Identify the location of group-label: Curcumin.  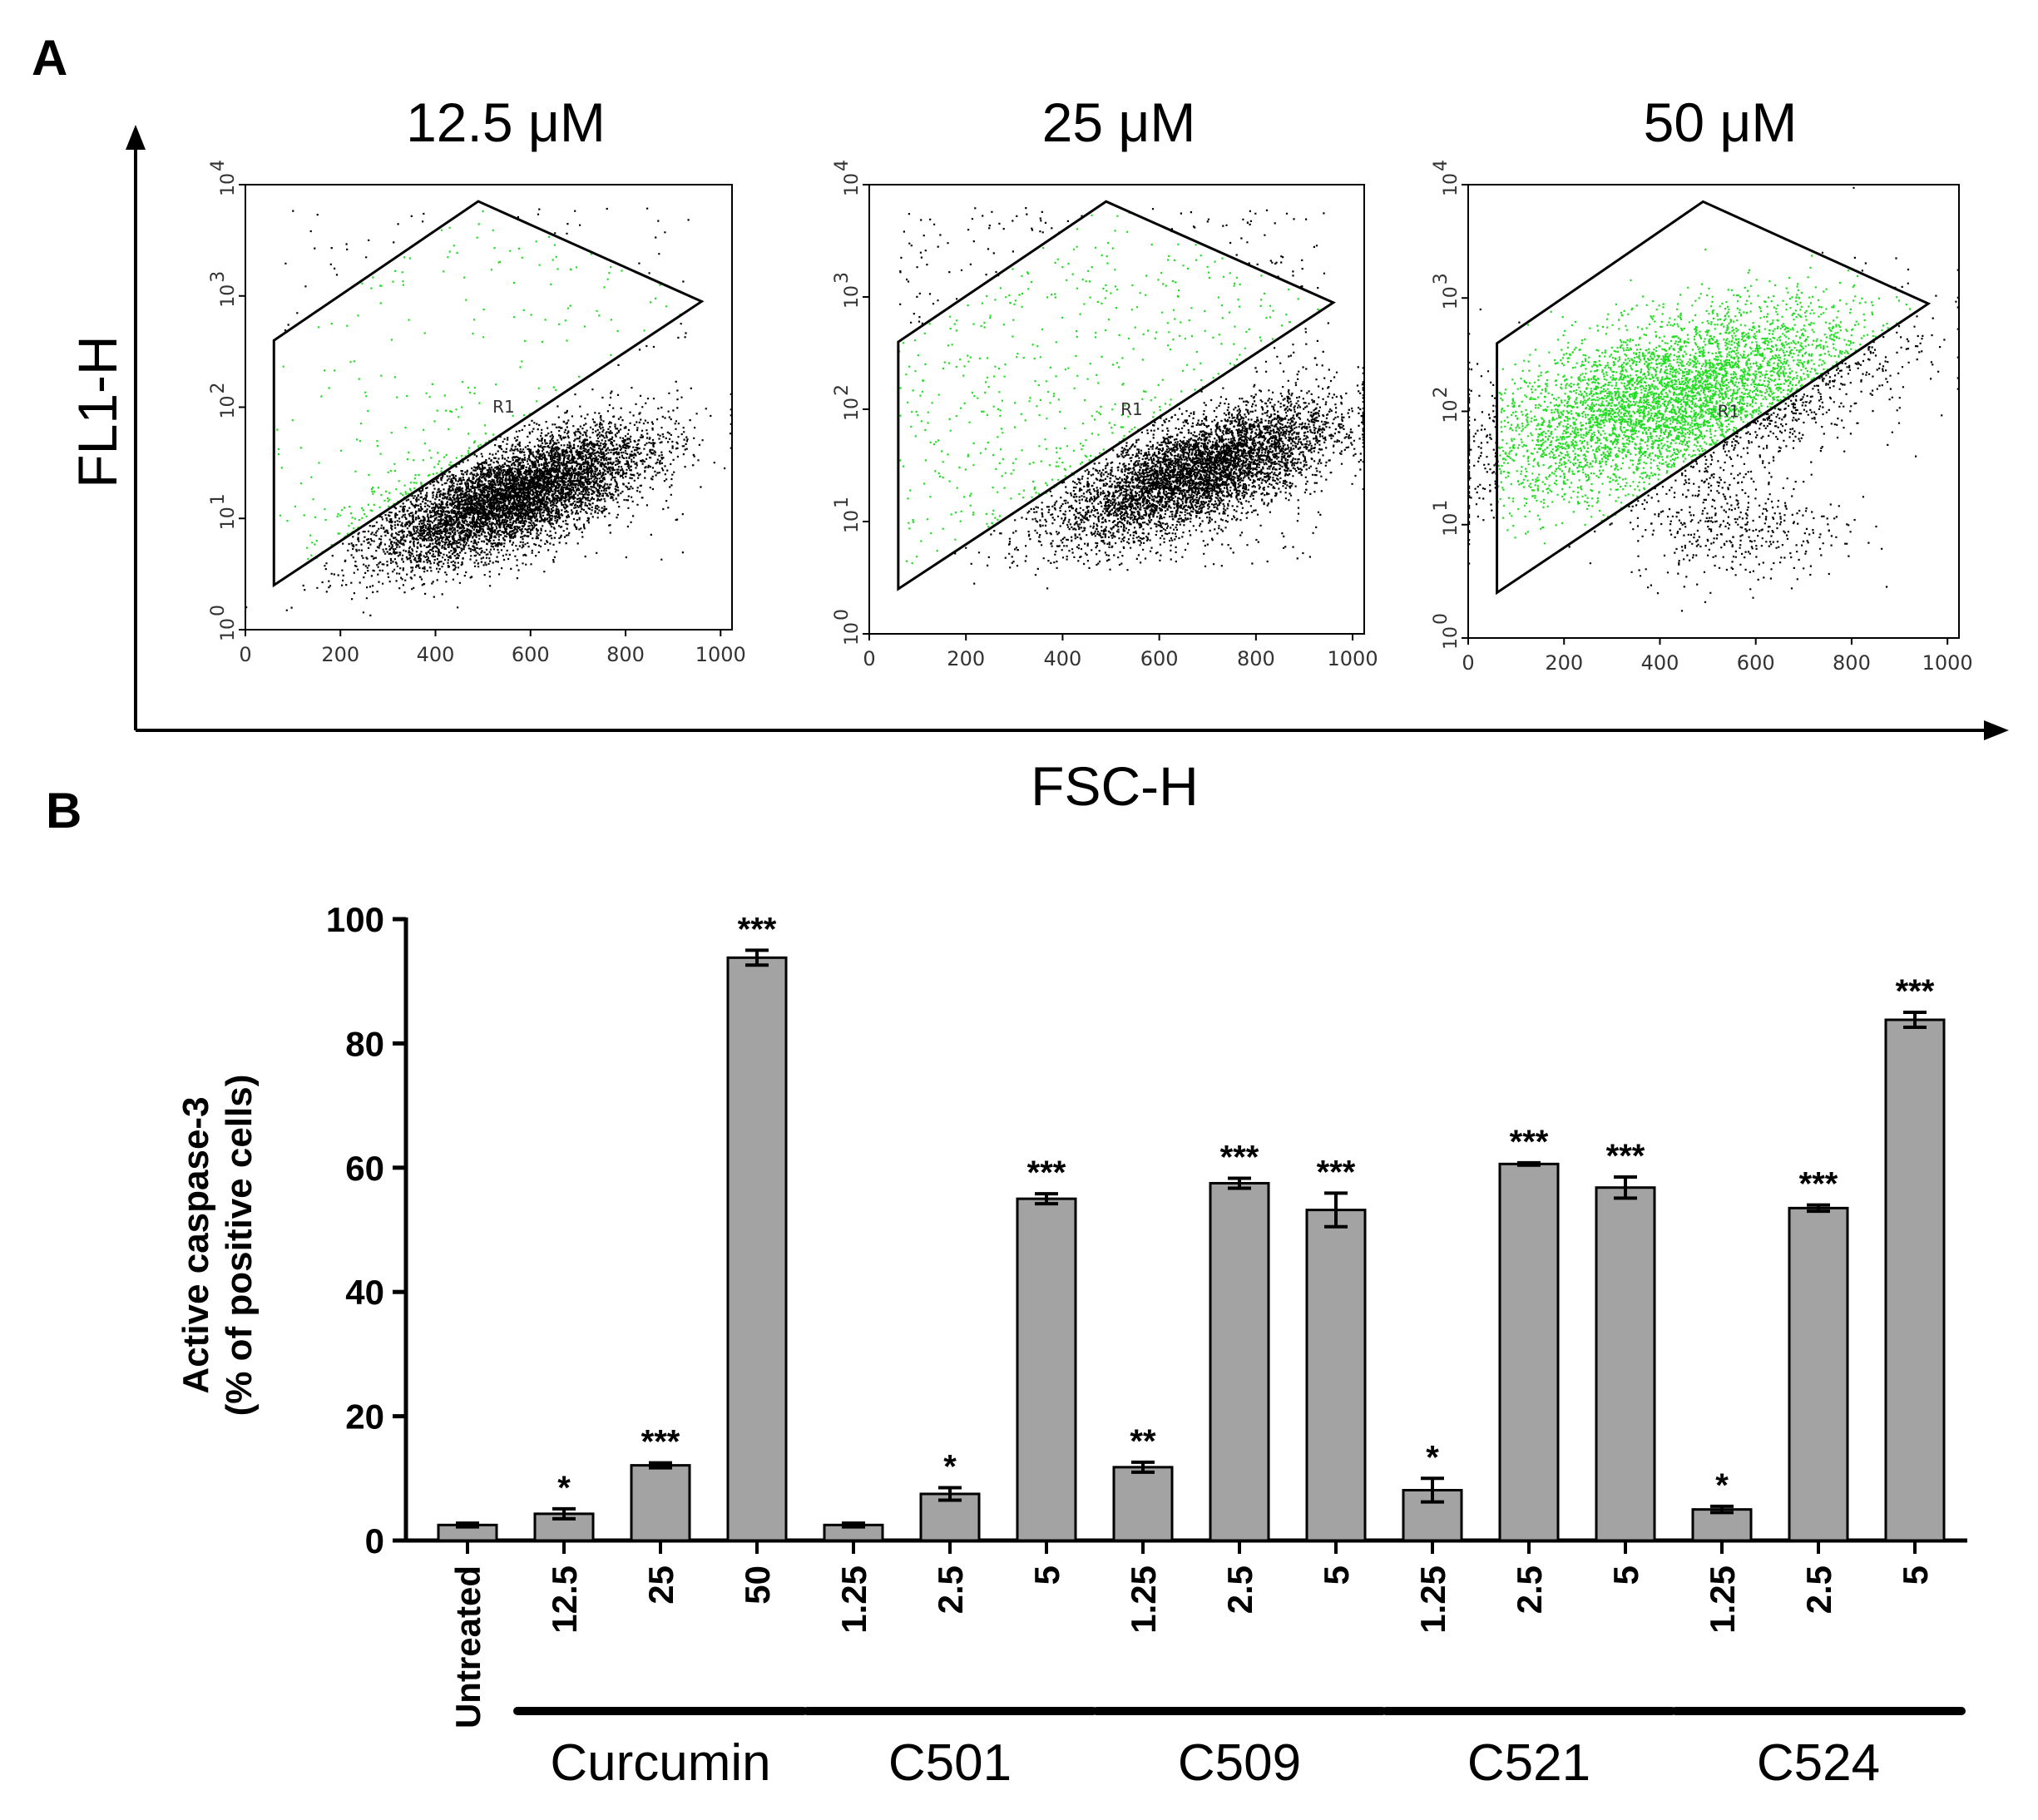
(660, 1763).